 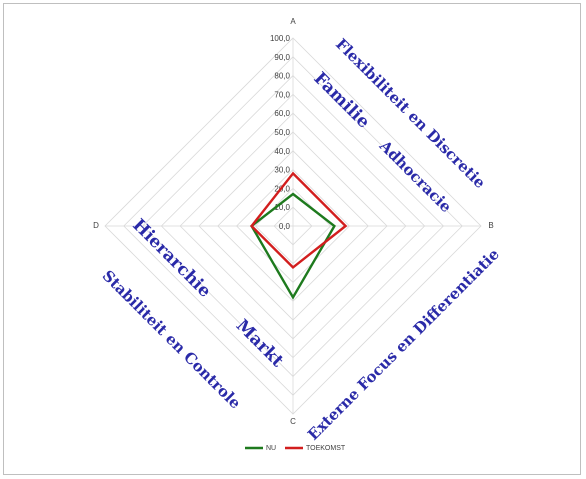 What do you see at coordinates (282, 113) in the screenshot?
I see `tick-label: 60,0` at bounding box center [282, 113].